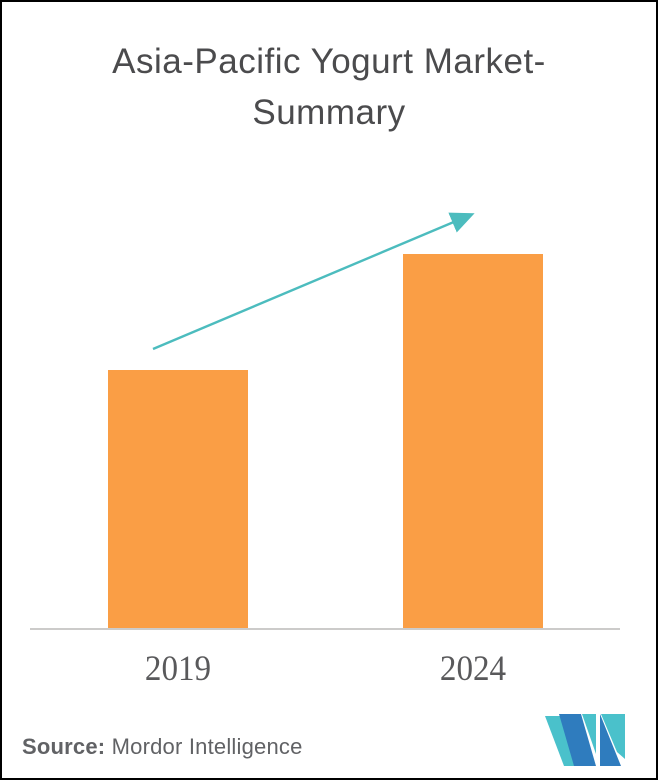 This screenshot has height=780, width=658. What do you see at coordinates (473, 668) in the screenshot?
I see `x-tick-2024: 2024` at bounding box center [473, 668].